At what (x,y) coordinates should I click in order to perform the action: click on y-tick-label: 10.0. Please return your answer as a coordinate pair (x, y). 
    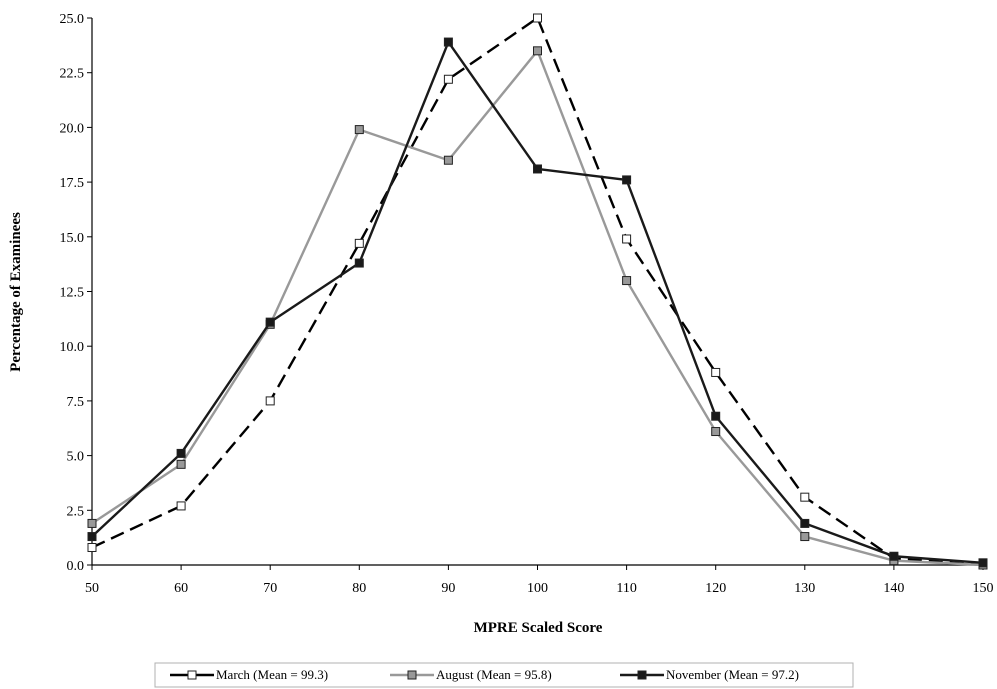
    Looking at the image, I should click on (72, 347).